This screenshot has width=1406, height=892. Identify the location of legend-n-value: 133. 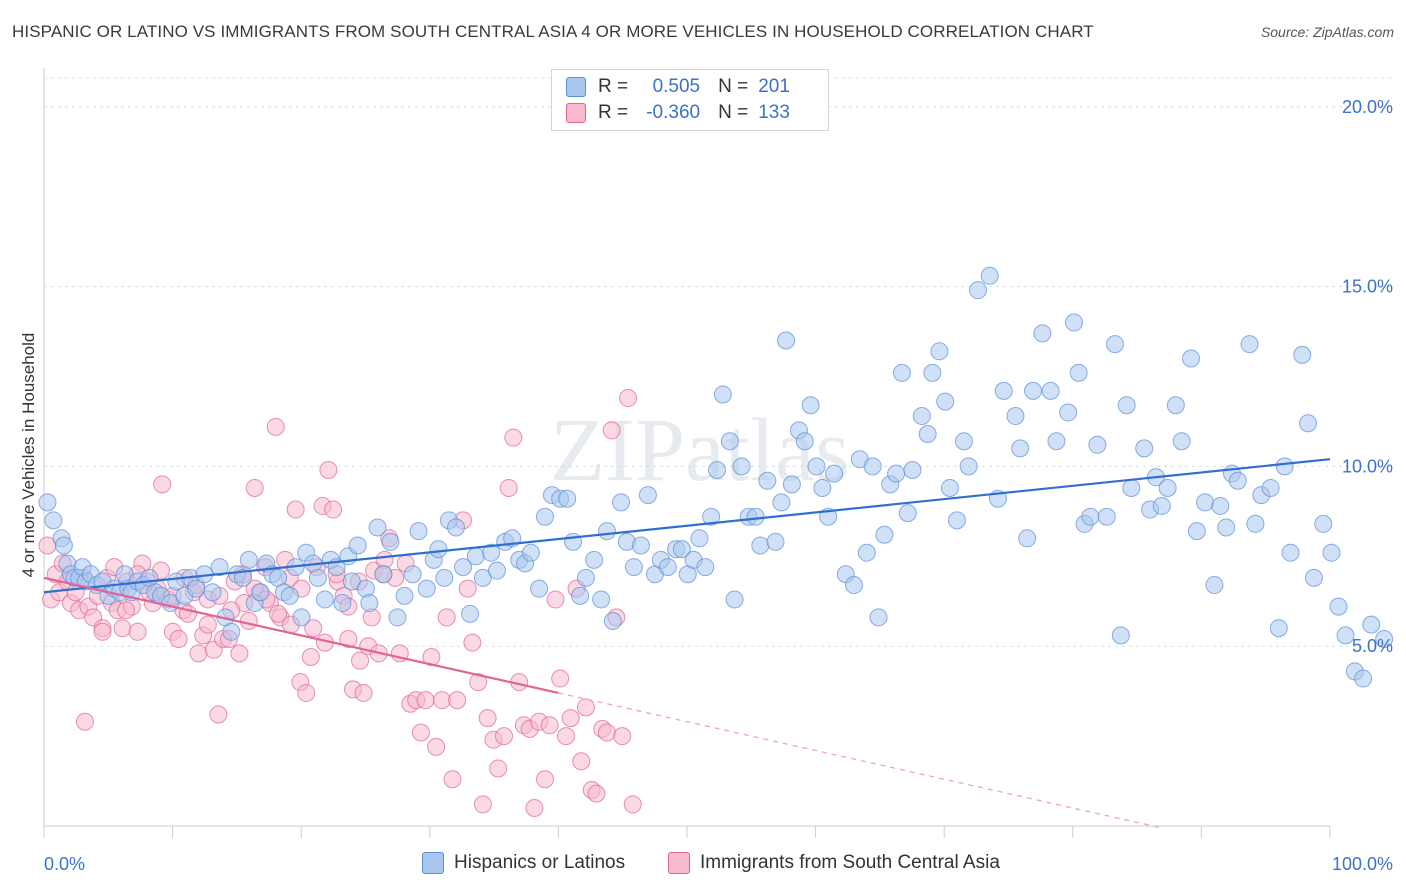
(774, 112).